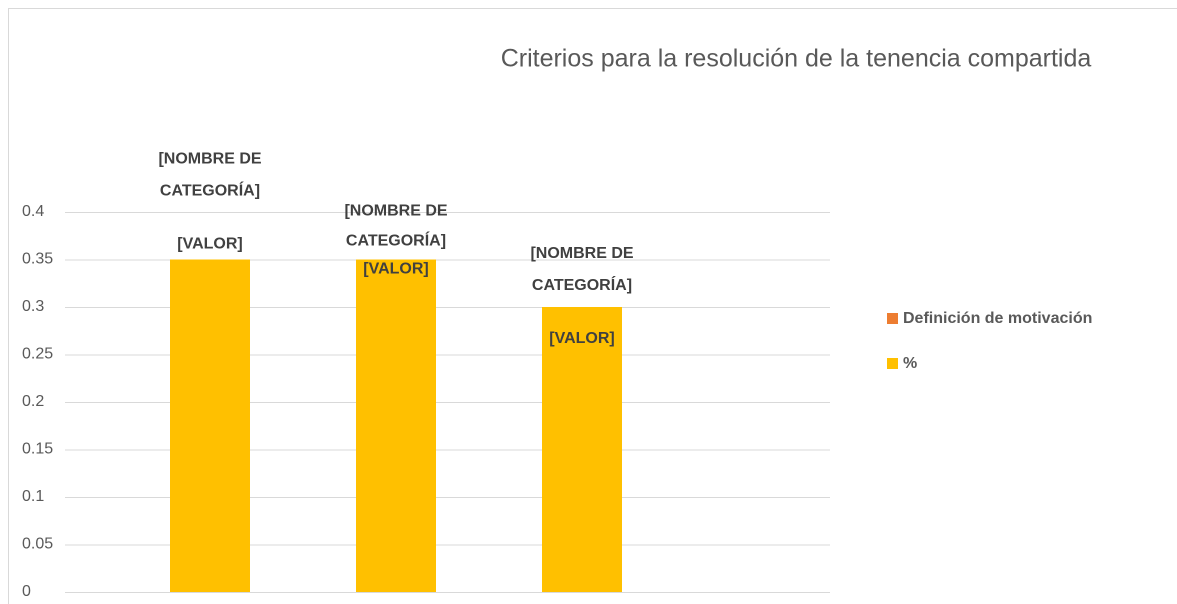  Describe the element at coordinates (37, 354) in the screenshot. I see `y-tick-label: 0.25` at that location.